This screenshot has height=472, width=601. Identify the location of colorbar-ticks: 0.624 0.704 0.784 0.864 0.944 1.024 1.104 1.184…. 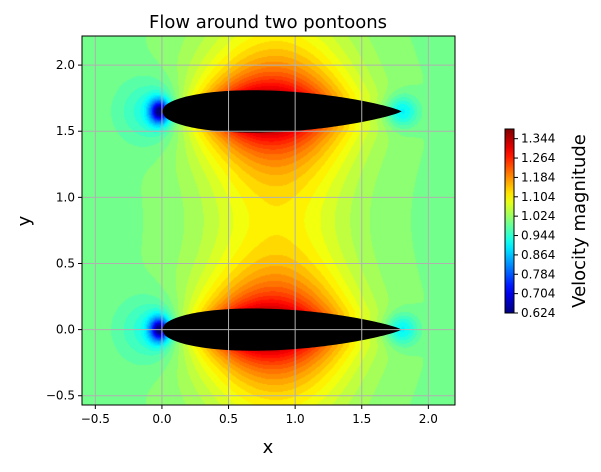
(534, 226).